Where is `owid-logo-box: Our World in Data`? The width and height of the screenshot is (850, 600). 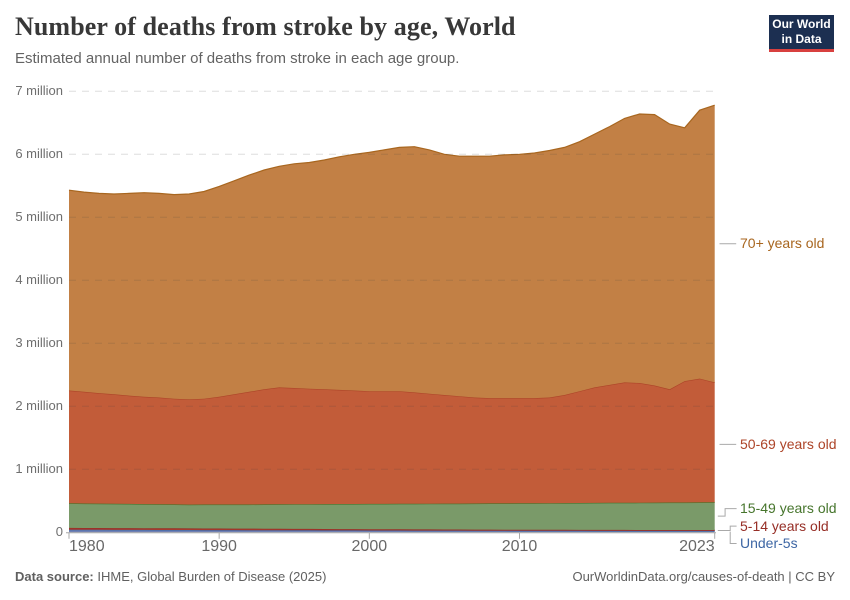
owid-logo-box: Our World in Data is located at coordinates (801, 32).